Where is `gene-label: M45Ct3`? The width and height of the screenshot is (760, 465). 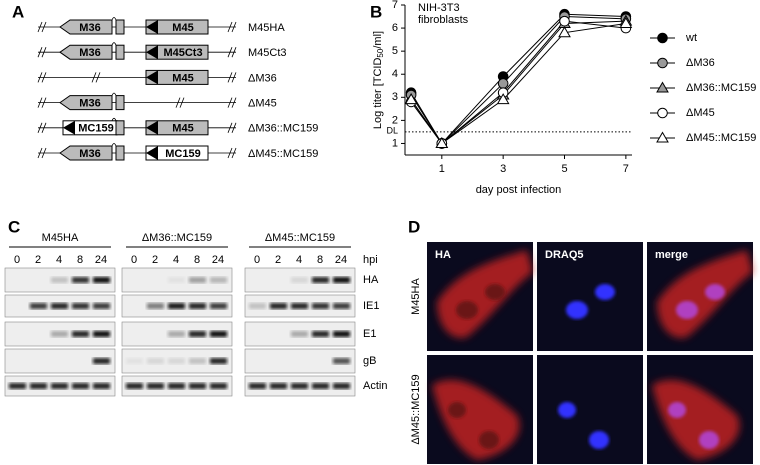 gene-label: M45Ct3 is located at coordinates (182, 53).